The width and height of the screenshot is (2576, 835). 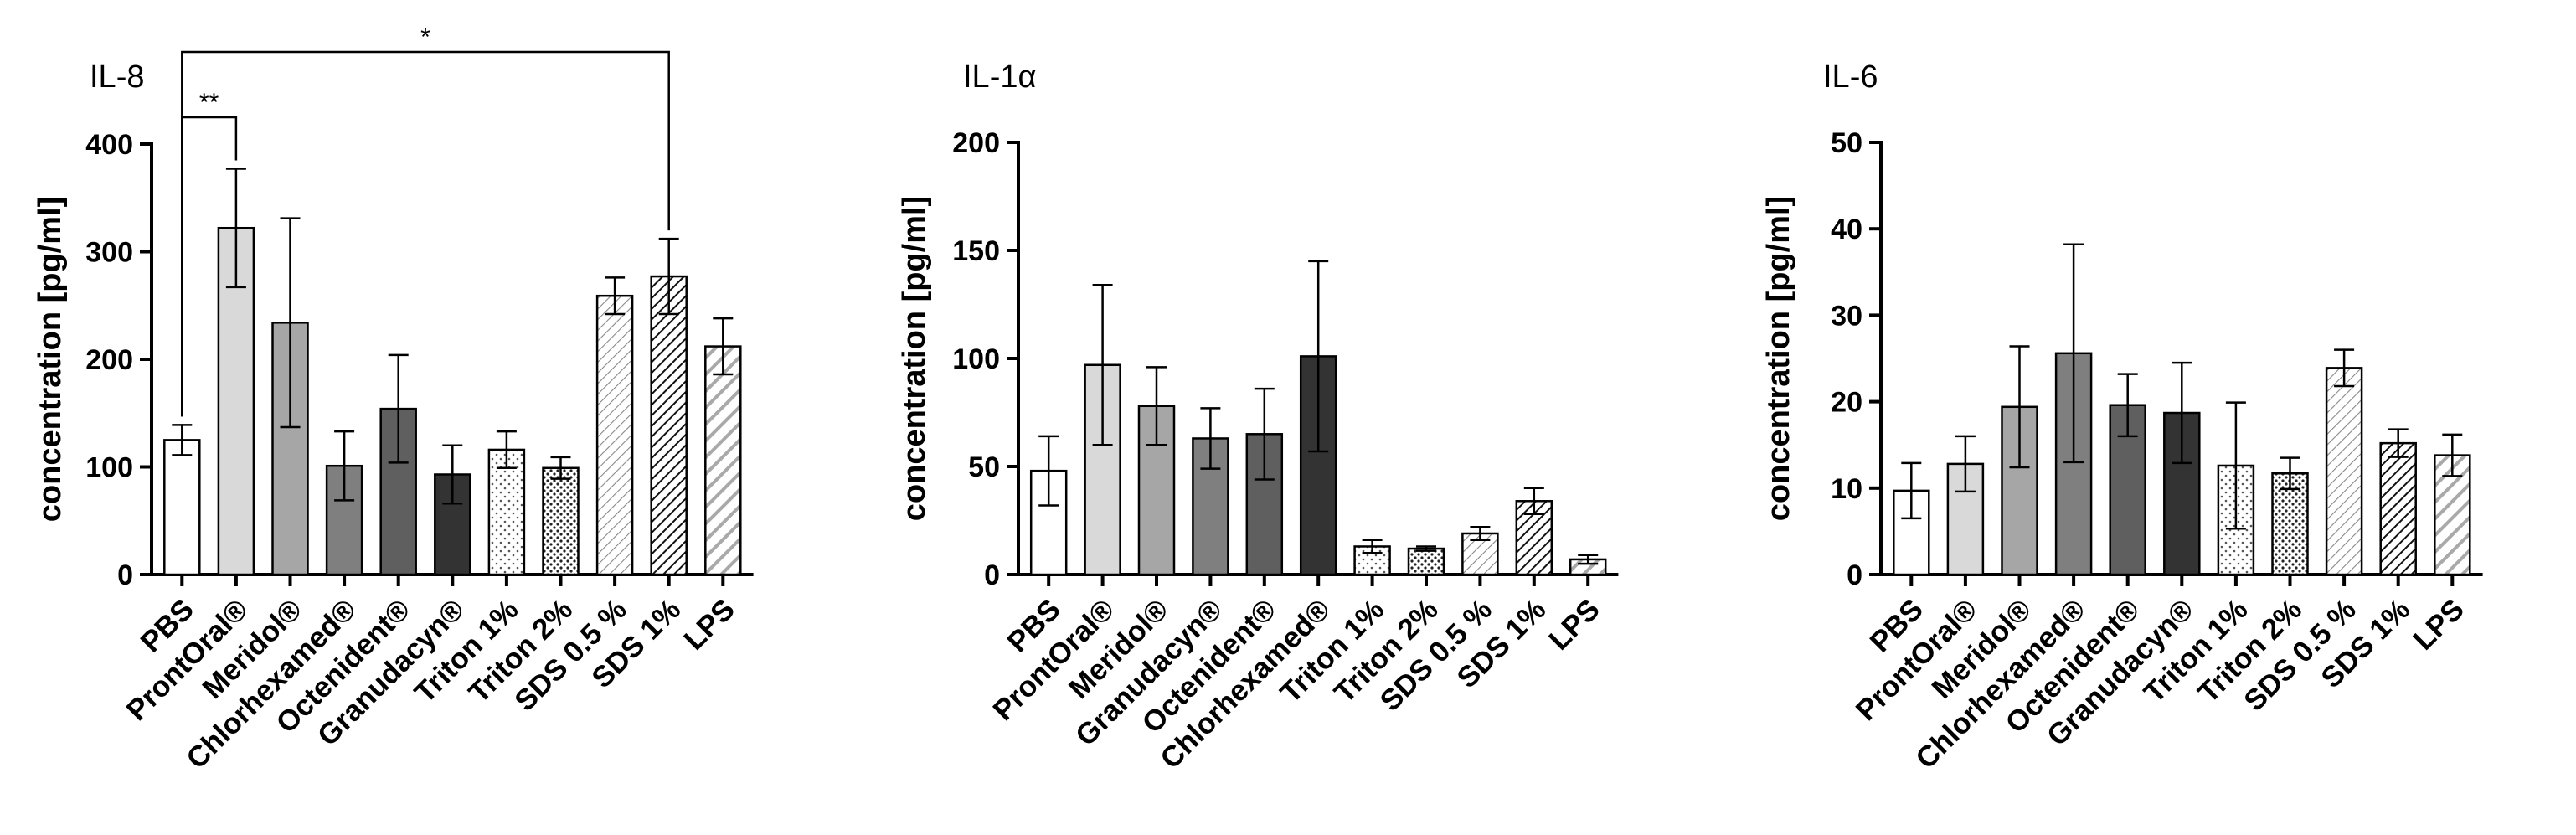 What do you see at coordinates (425, 233) in the screenshot?
I see `significance-bracket` at bounding box center [425, 233].